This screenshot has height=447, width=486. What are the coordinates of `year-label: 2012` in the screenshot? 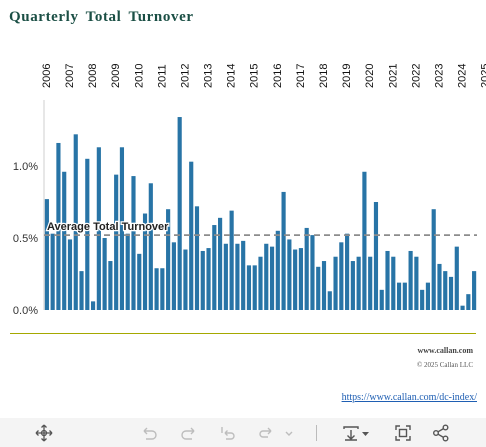 It's located at (185, 76).